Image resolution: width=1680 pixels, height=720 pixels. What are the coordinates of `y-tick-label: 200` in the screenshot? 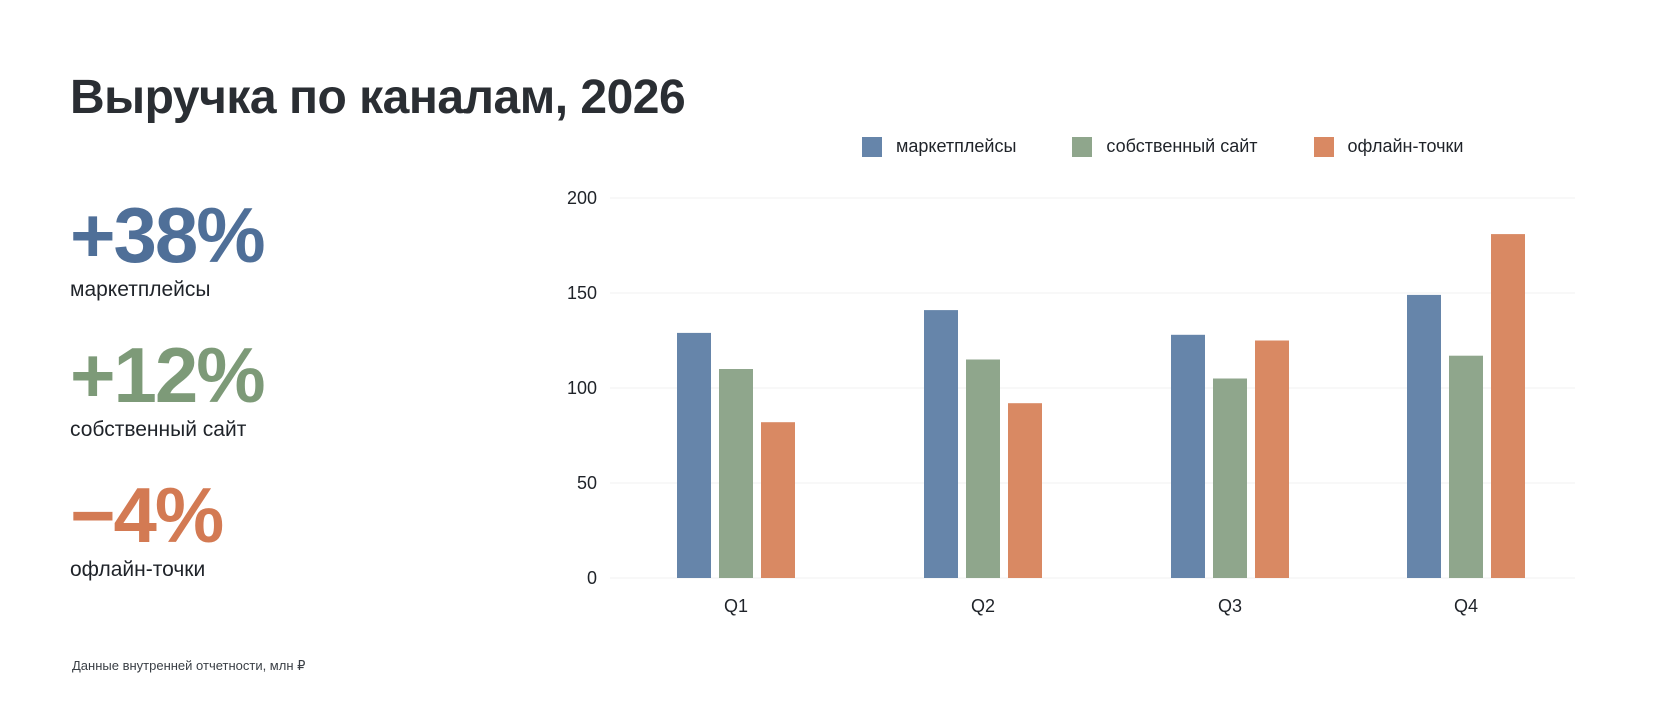 It's located at (582, 198).